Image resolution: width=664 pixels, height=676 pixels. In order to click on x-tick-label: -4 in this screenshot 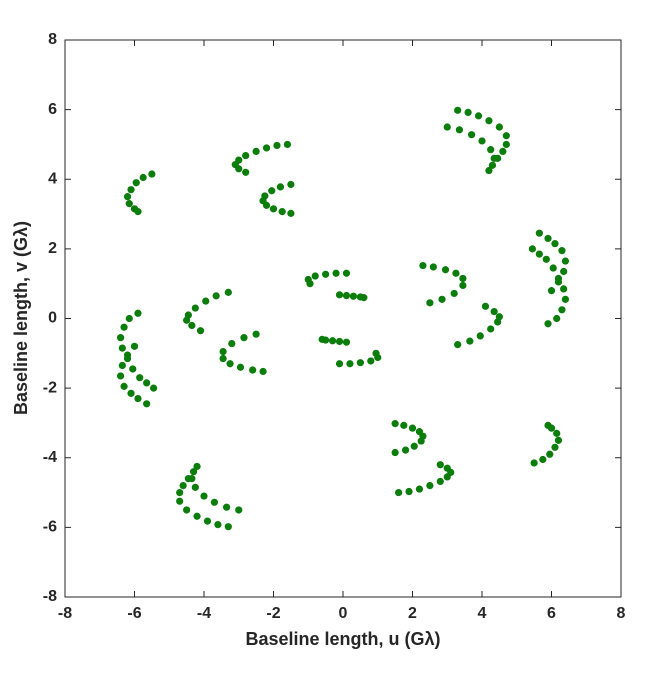, I will do `click(204, 613)`.